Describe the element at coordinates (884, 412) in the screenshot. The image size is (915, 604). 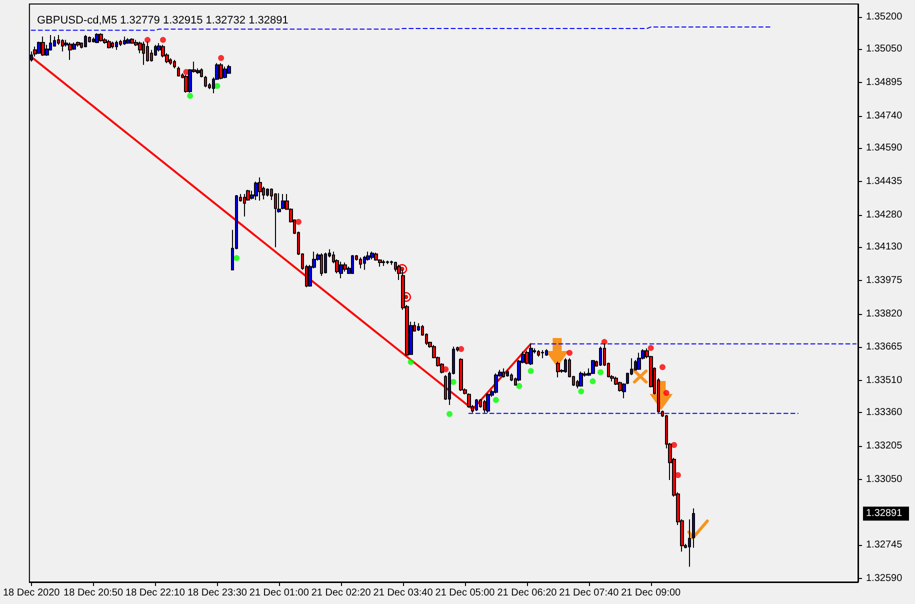
I see `y-tick-label: 1.33360` at that location.